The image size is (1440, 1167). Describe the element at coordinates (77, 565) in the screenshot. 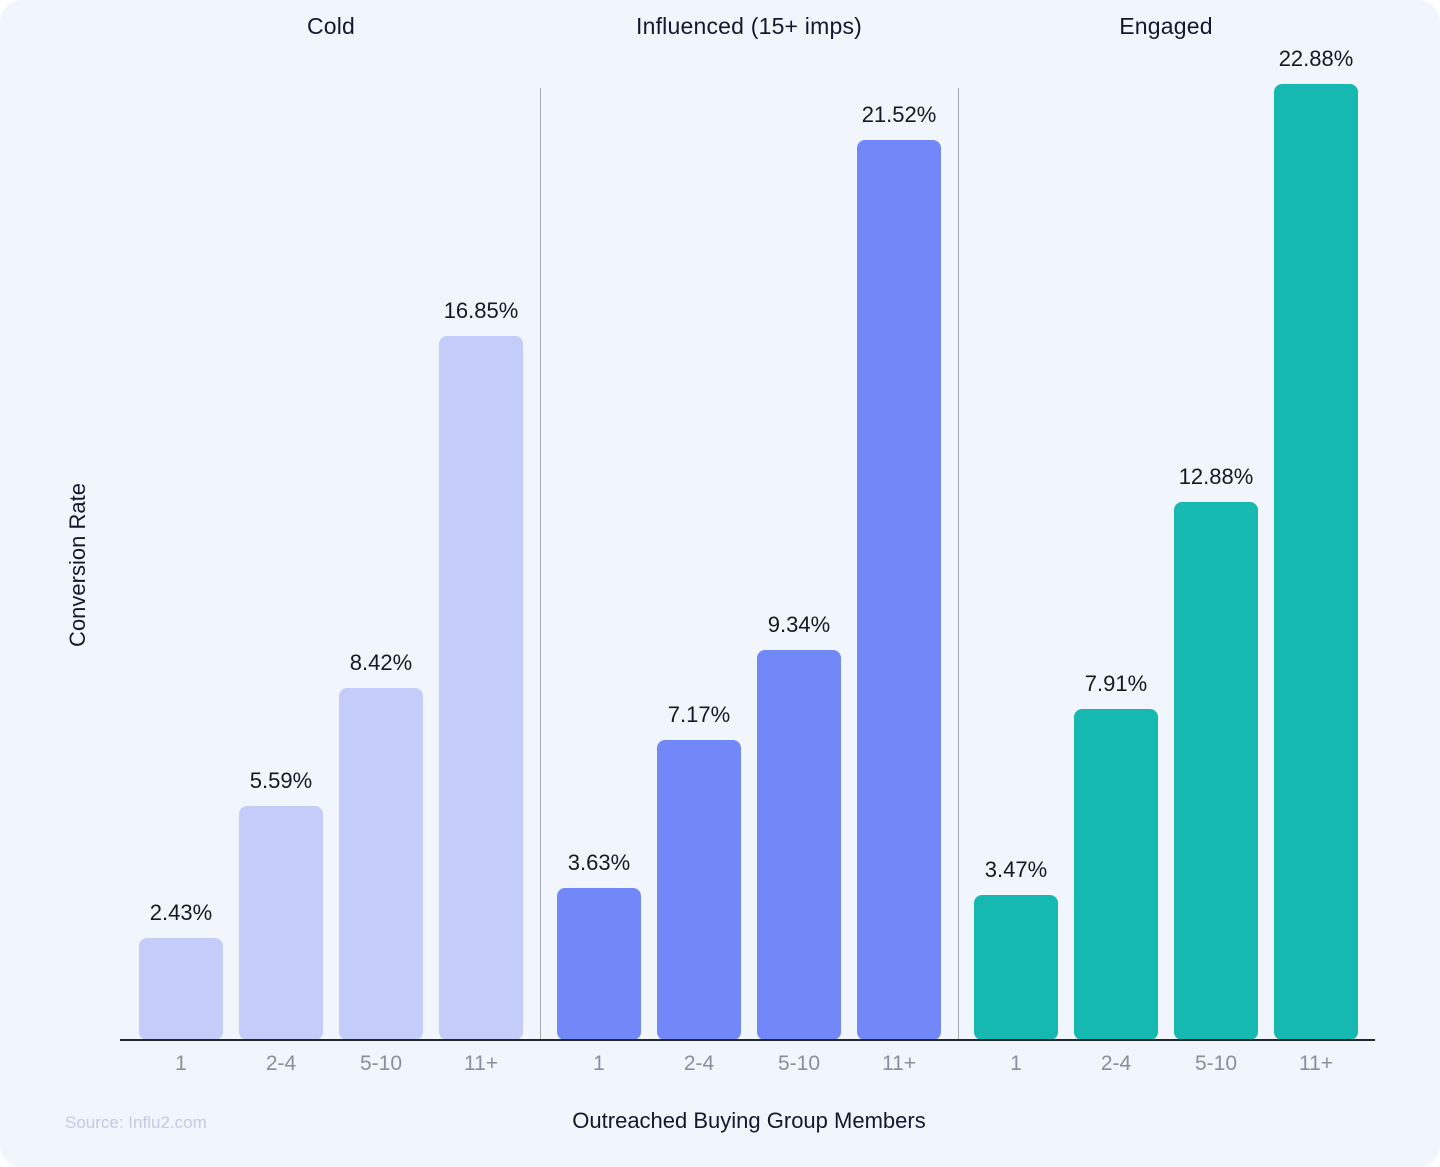

I see `y-axis-title: Conversion Rate` at that location.